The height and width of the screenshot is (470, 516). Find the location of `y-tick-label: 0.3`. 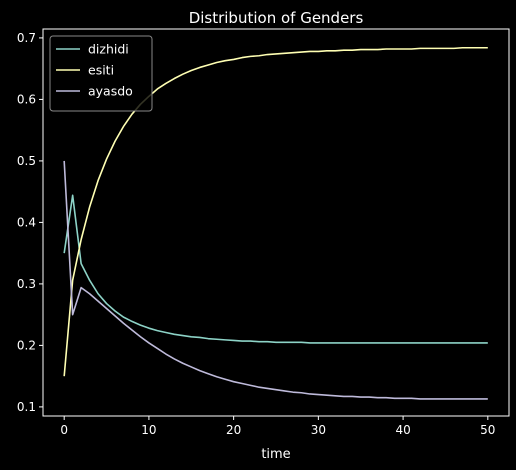

y-tick-label: 0.3 is located at coordinates (26, 284).